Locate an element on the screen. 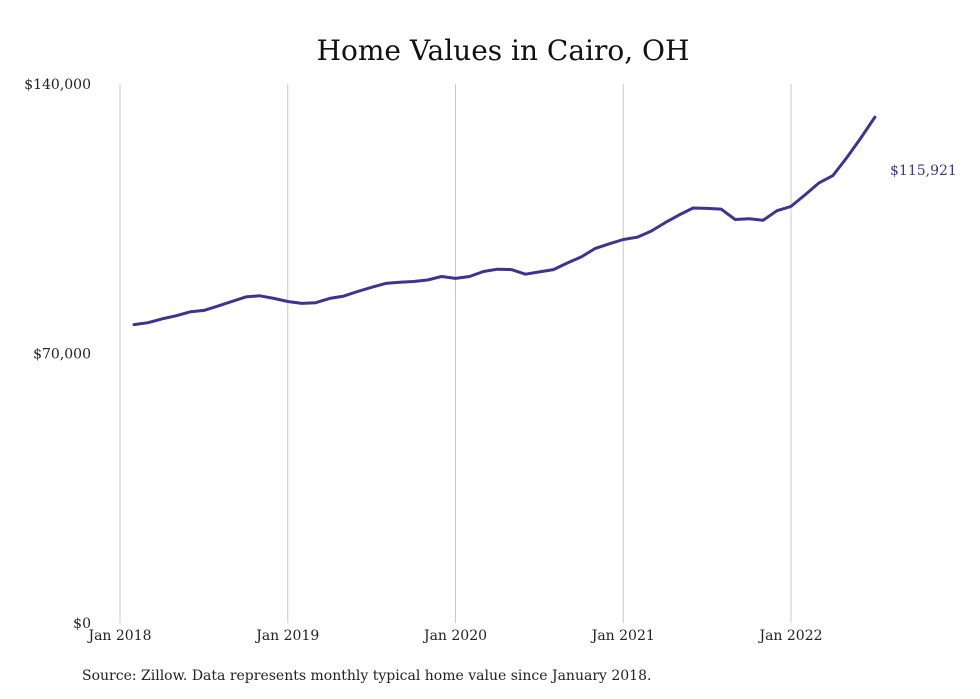 This screenshot has height=699, width=980. y-tick-label-1: $70,000 is located at coordinates (62, 355).